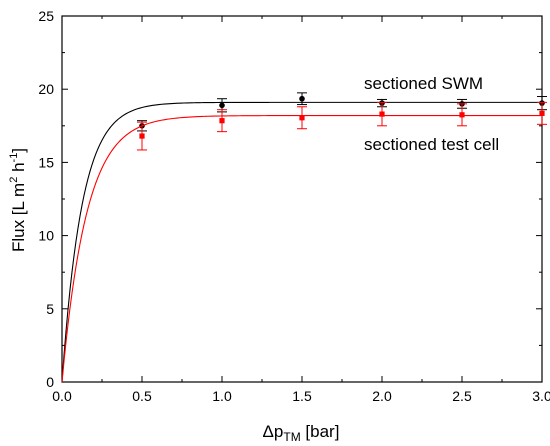 The width and height of the screenshot is (550, 446). Describe the element at coordinates (222, 396) in the screenshot. I see `x-tick-label: 1.0` at that location.